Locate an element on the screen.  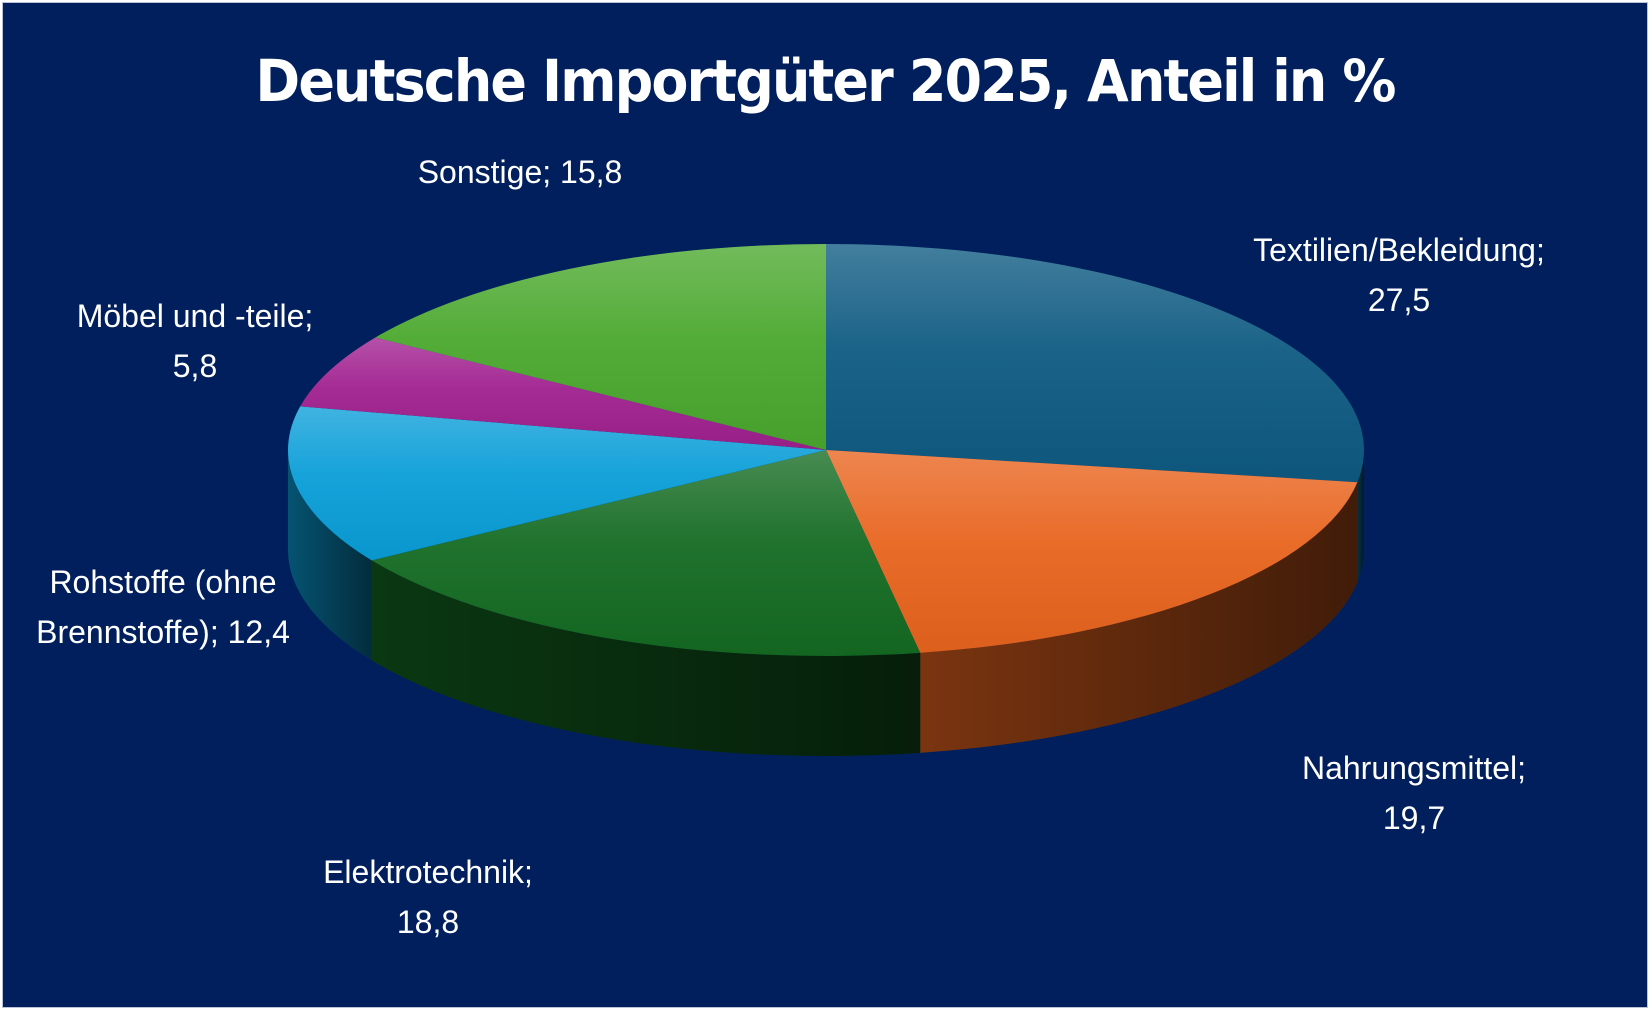
data-label-1-line-0: Nahrungsmittel; is located at coordinates (1414, 768).